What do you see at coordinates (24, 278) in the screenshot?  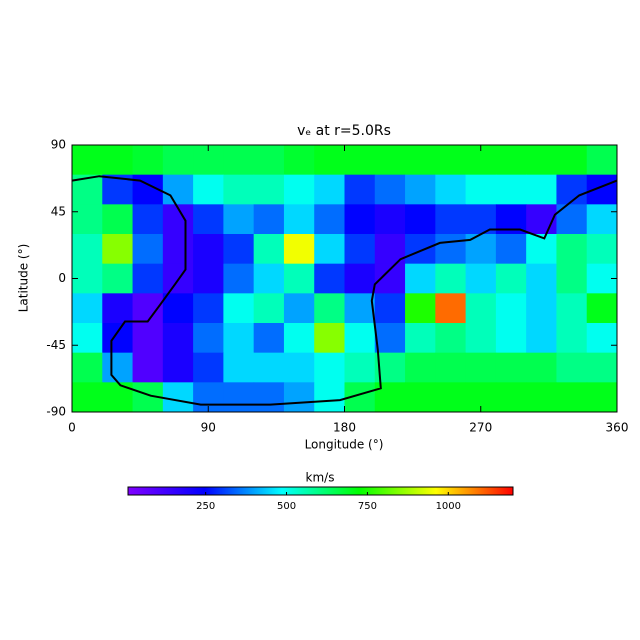 I see `y-axis-label: Latitude (°)` at bounding box center [24, 278].